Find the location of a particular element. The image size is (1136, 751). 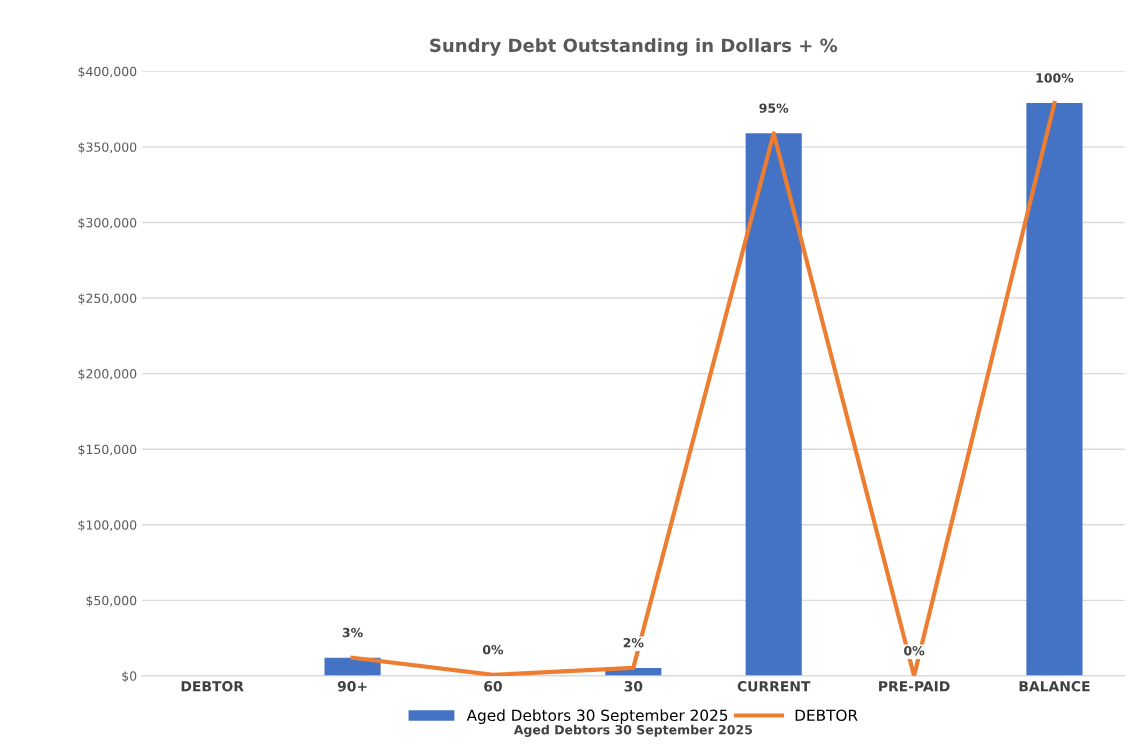

x-tick-label: PRE-PAID is located at coordinates (914, 686).